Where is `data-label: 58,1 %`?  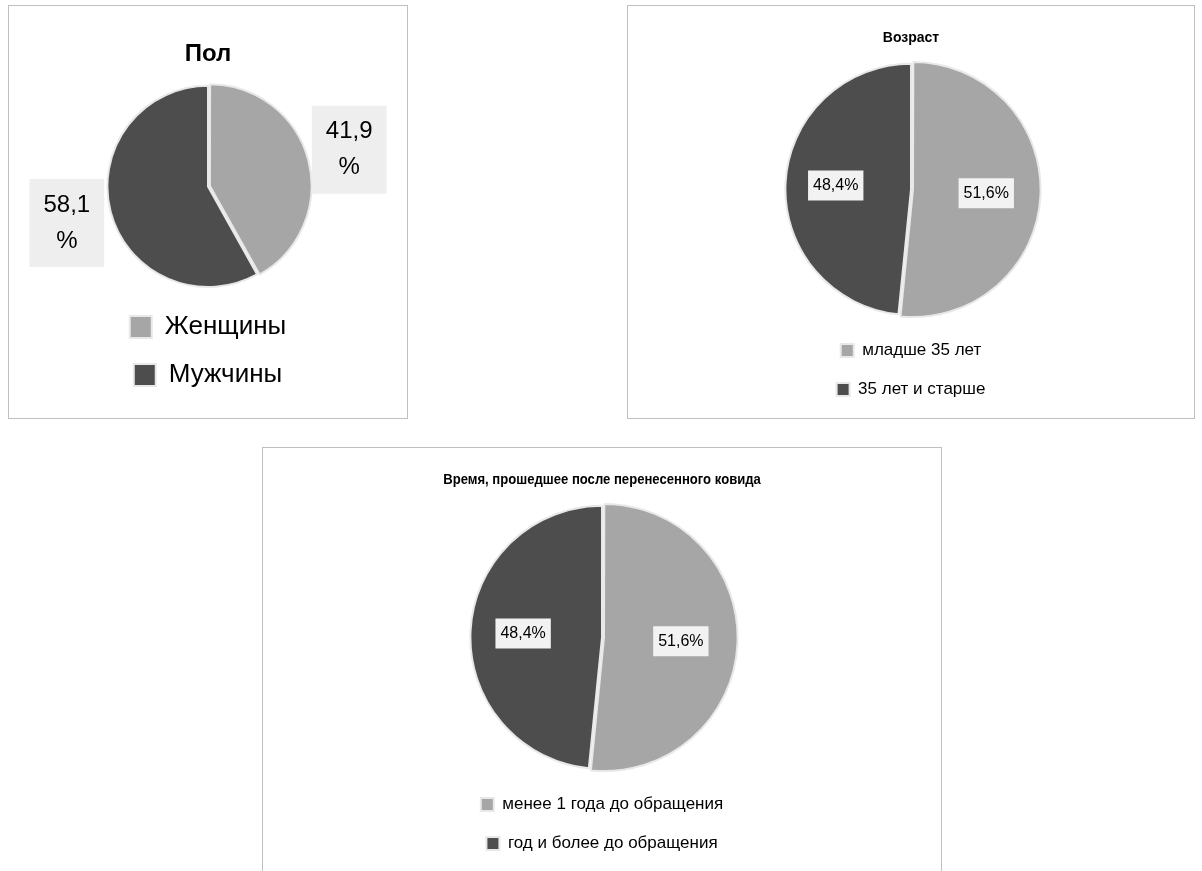 data-label: 58,1 % is located at coordinates (67, 221).